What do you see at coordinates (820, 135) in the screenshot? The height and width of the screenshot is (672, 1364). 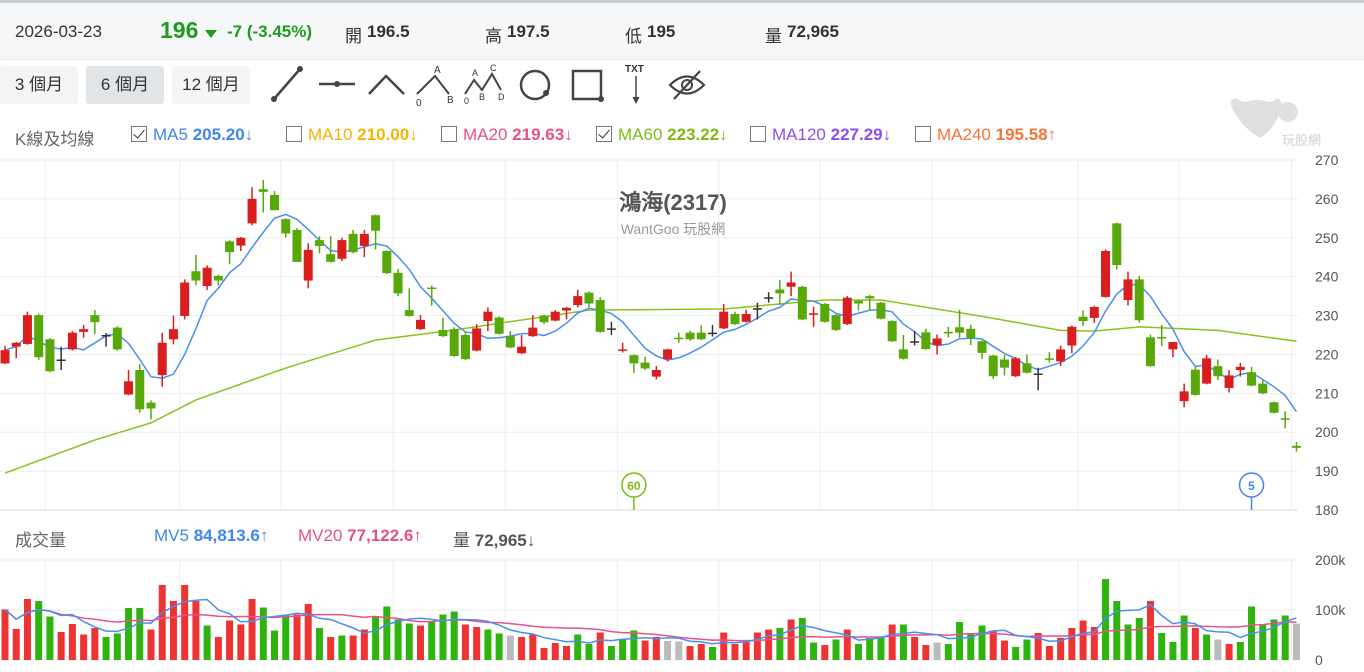 I see `ma-legend-ma120: MA120 227.29↓` at bounding box center [820, 135].